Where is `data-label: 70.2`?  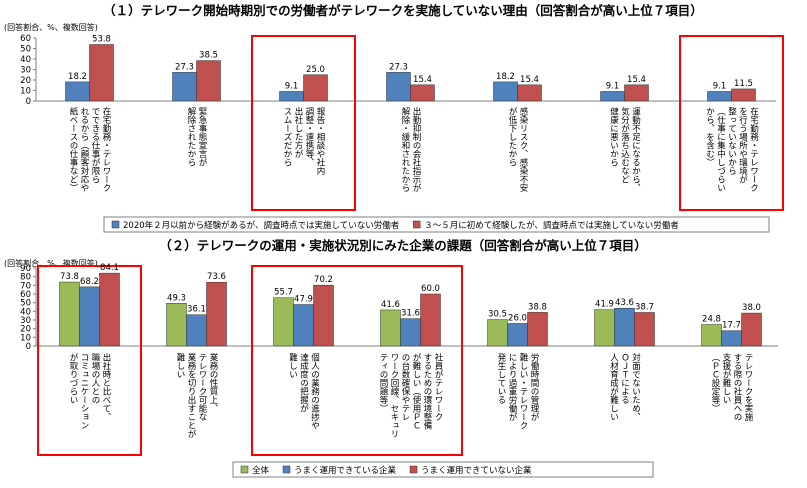 data-label: 70.2 is located at coordinates (323, 280).